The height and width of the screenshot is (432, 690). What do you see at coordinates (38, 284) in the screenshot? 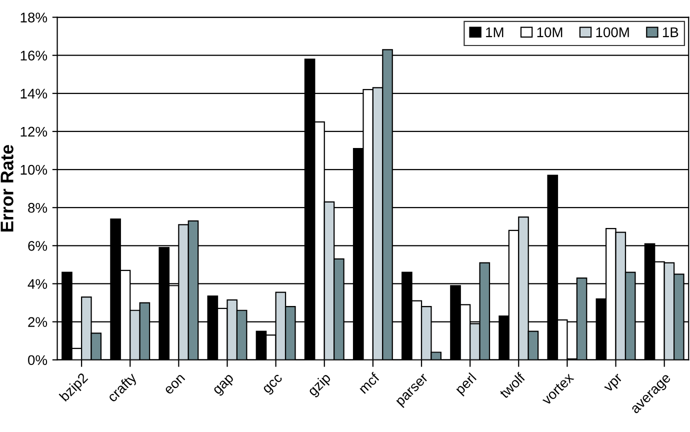
I see `y-tick-label: 4%` at bounding box center [38, 284].